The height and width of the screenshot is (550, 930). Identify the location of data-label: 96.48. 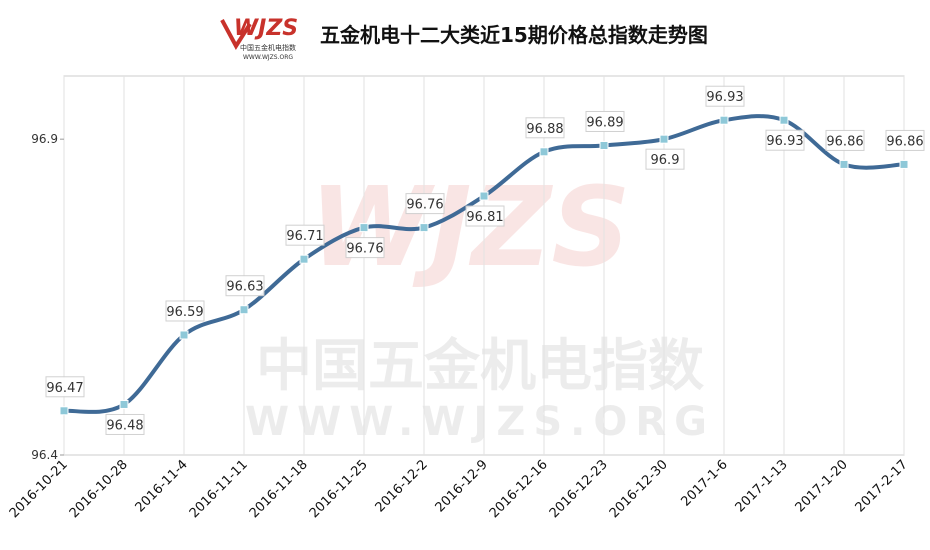
(125, 424).